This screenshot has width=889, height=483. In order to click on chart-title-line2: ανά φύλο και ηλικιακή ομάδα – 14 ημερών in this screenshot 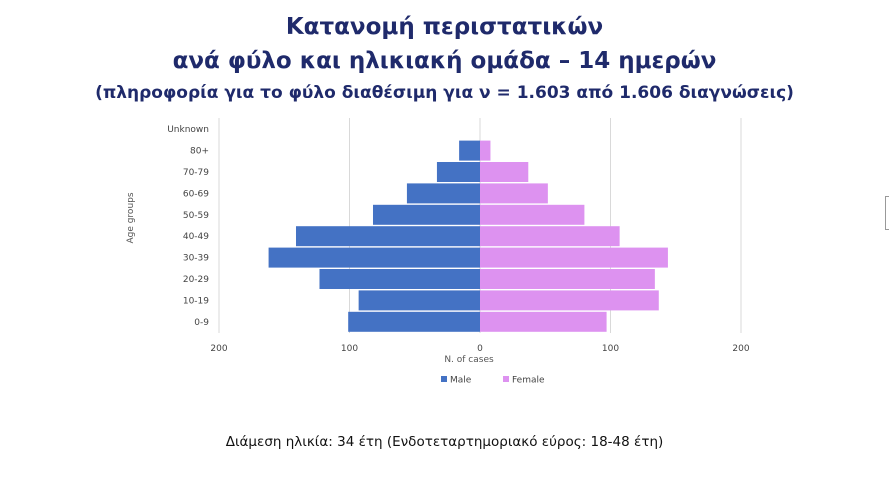, I will do `click(444, 61)`.